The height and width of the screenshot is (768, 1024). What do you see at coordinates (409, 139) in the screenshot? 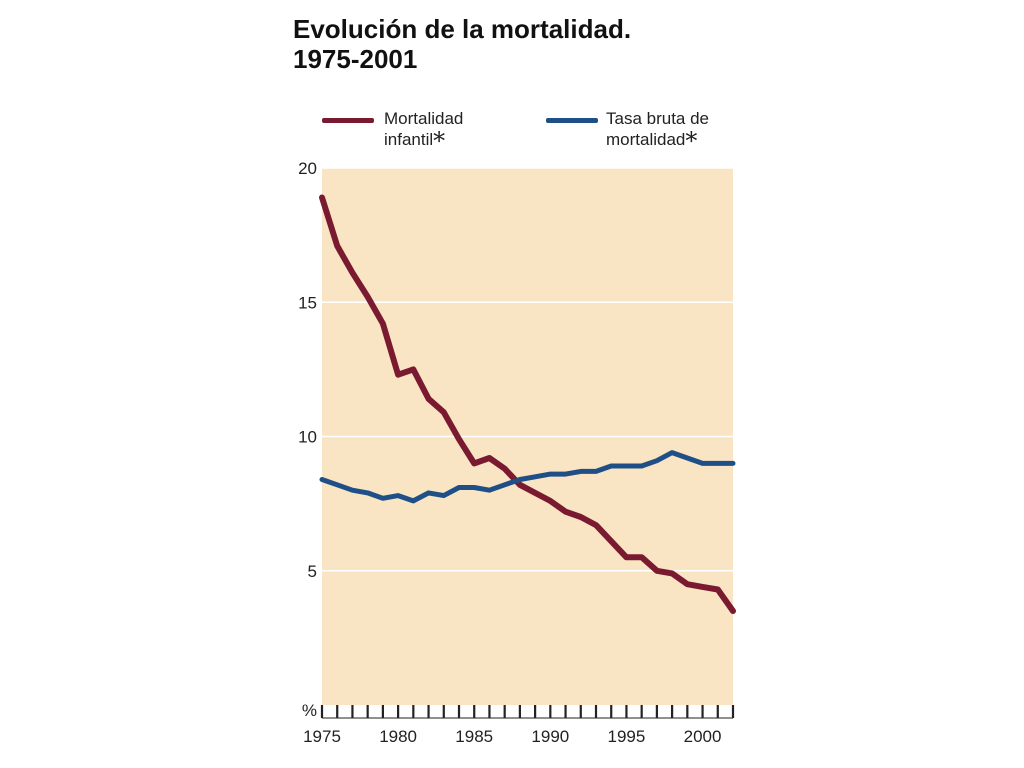
I see `legend-label-line2: infantil` at bounding box center [409, 139].